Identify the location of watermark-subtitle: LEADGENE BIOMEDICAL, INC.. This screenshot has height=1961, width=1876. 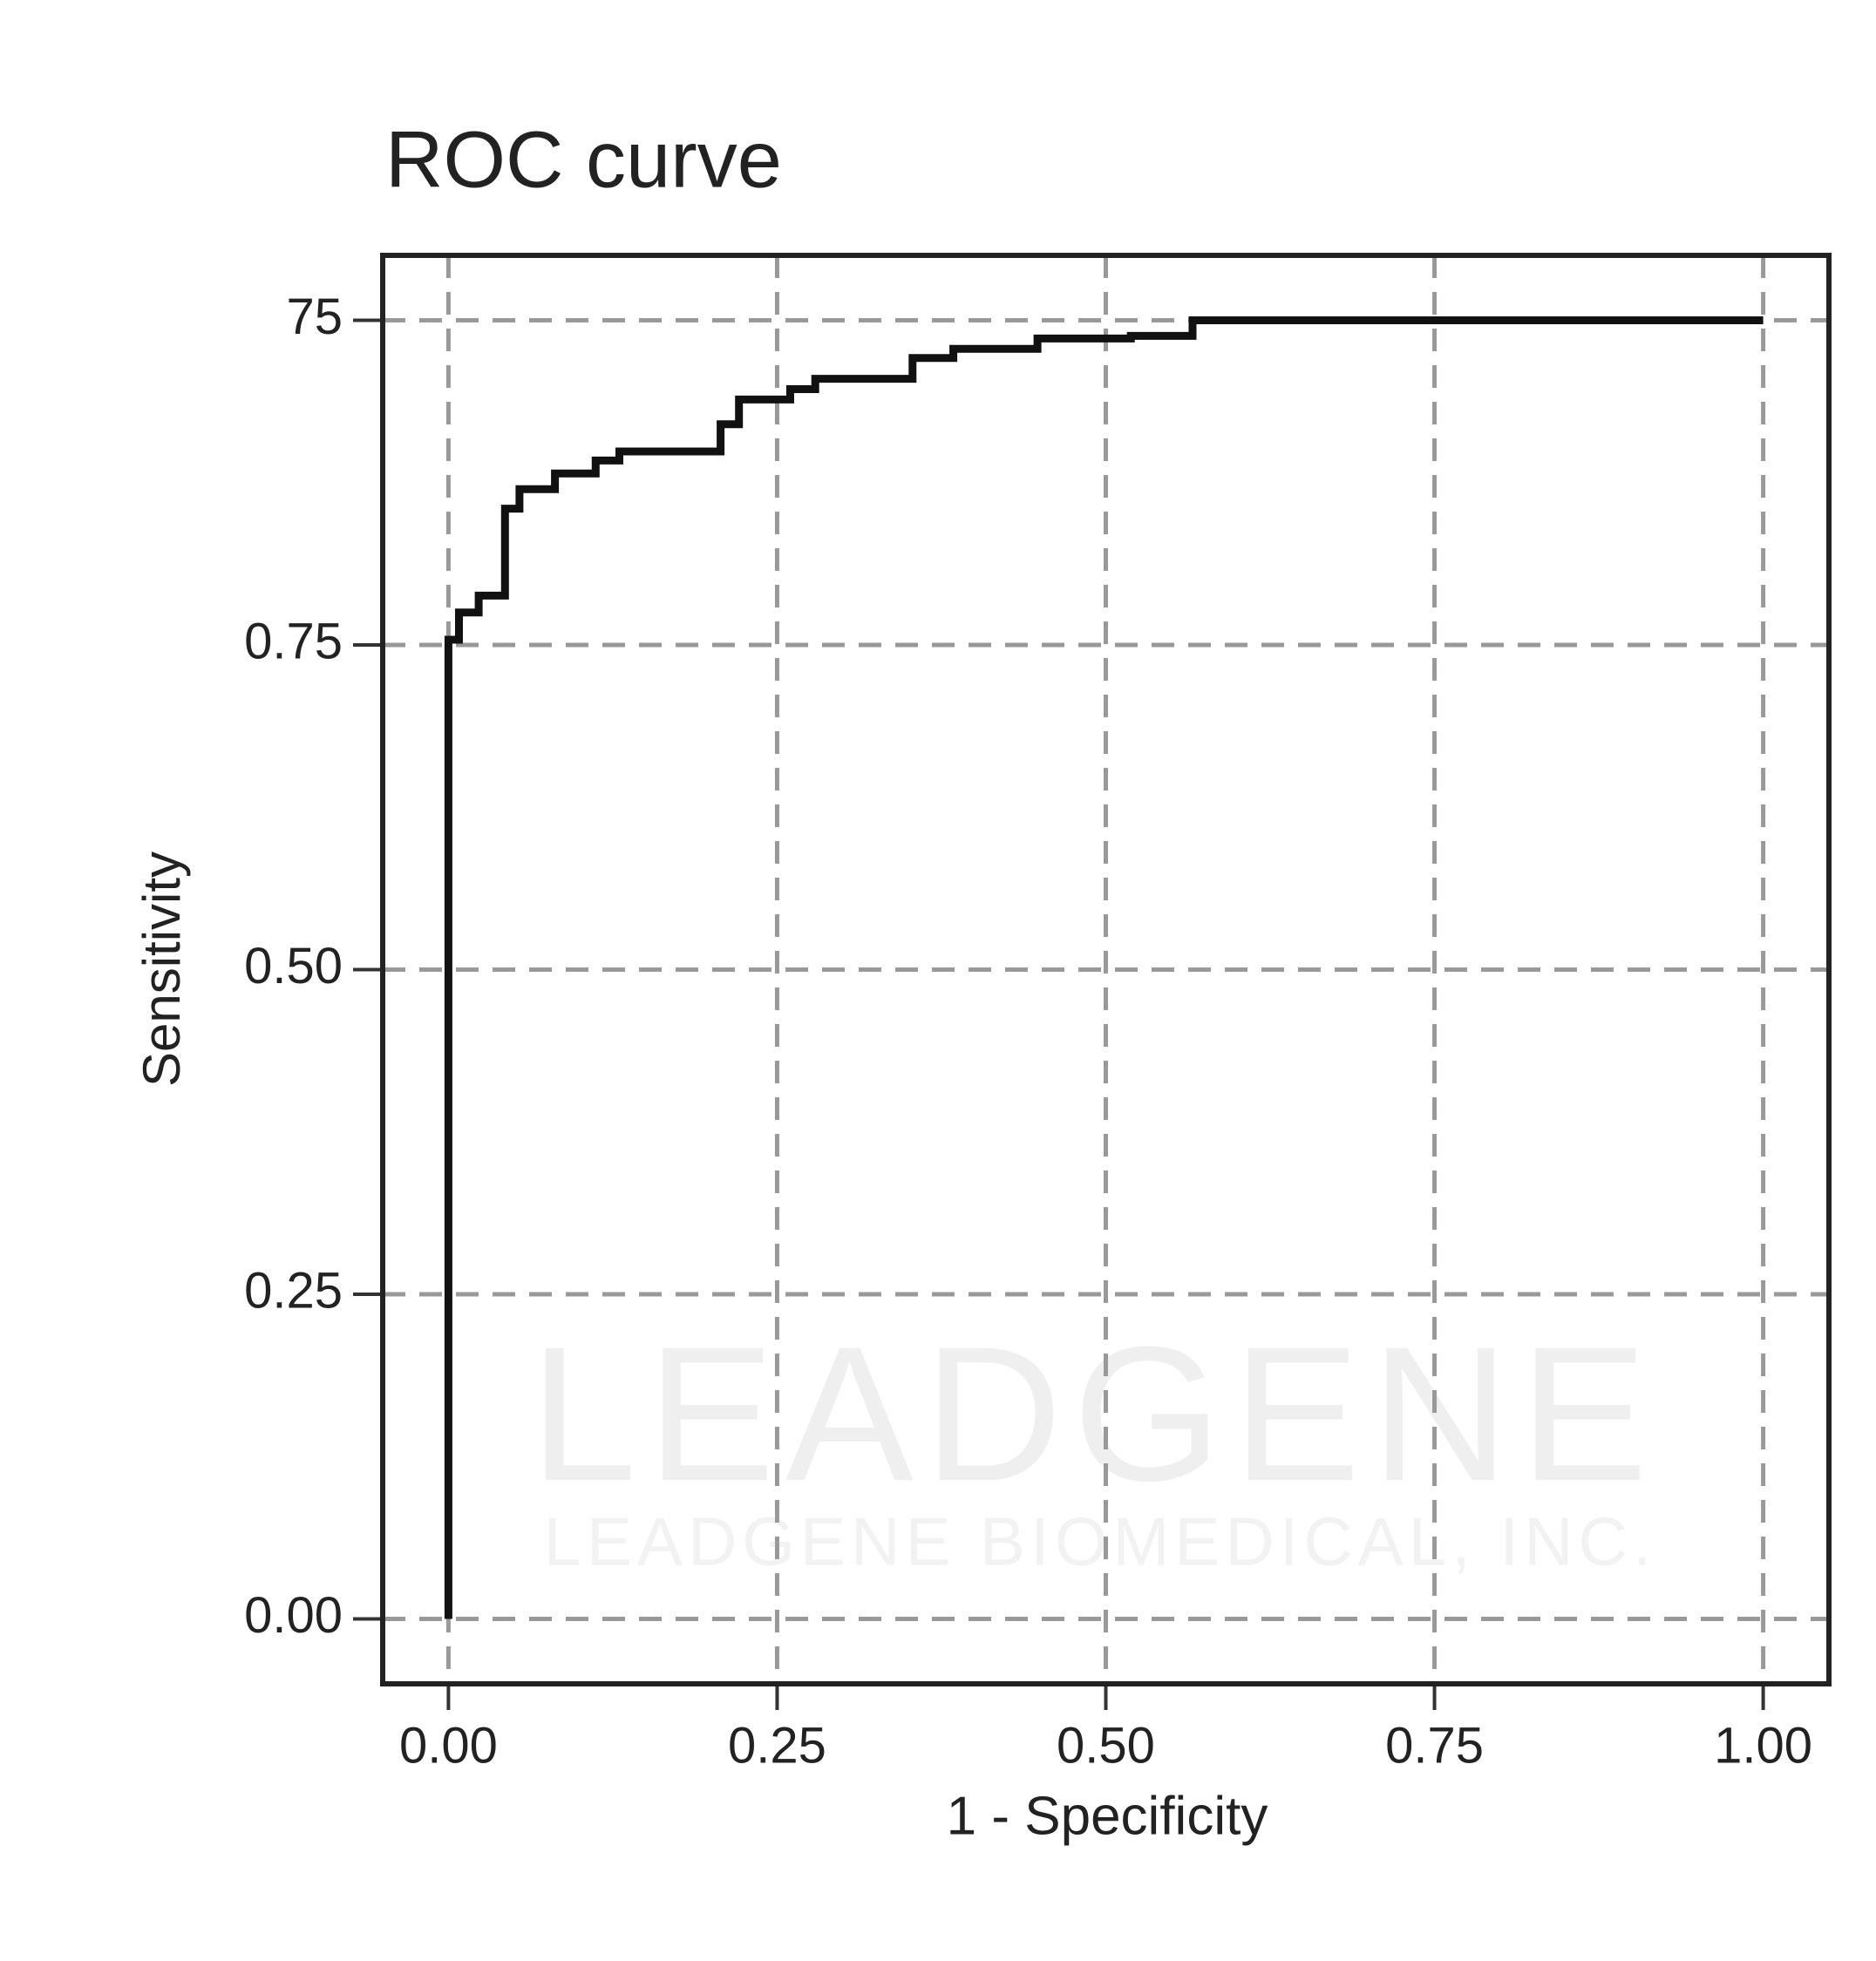
(1100, 1542).